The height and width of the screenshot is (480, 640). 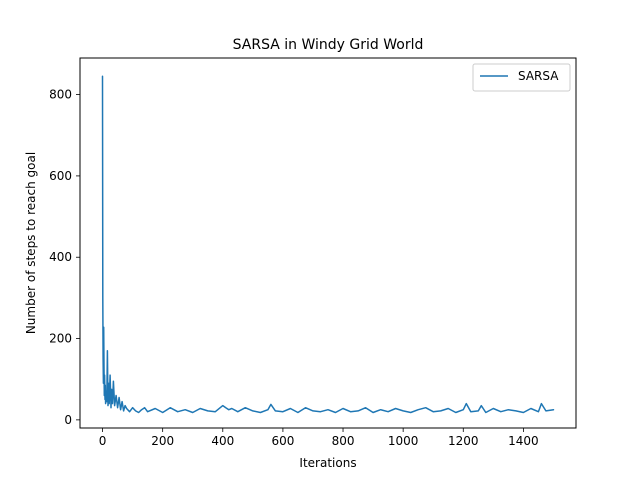 I want to click on legend: SARSA, so click(x=521, y=77).